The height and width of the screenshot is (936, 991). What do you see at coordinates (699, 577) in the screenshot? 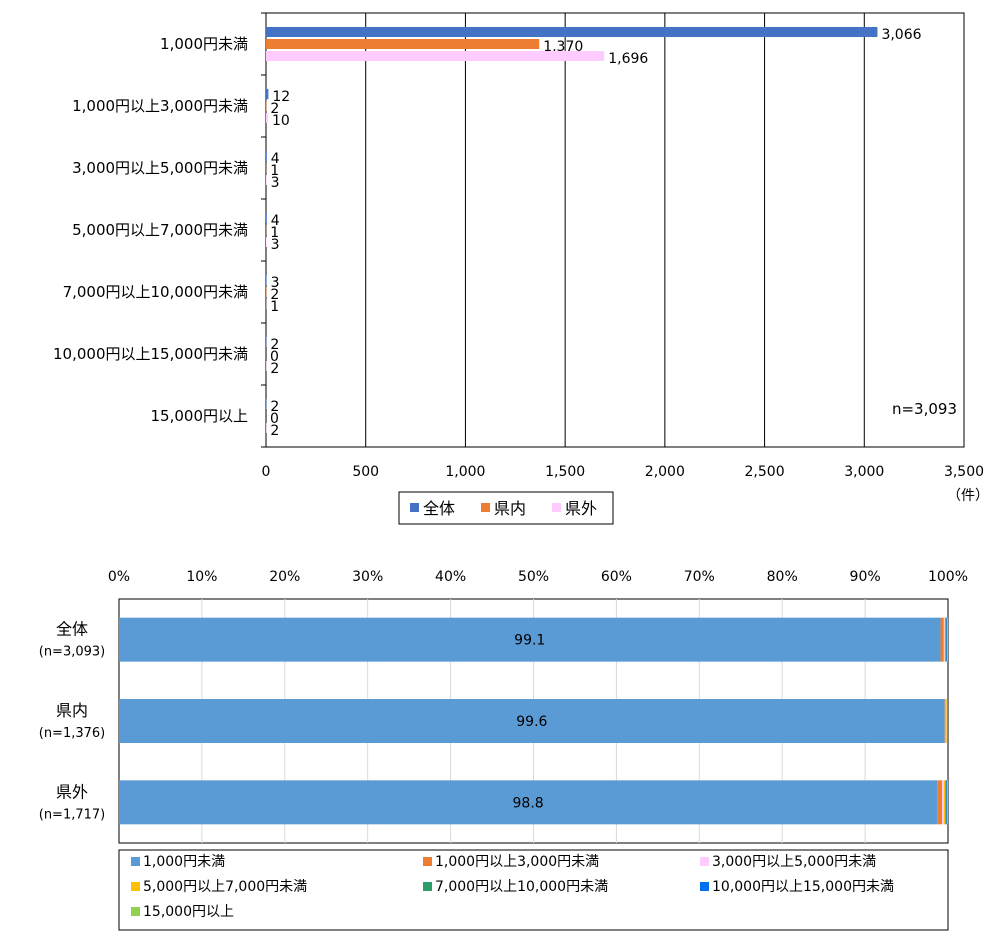
I see `x-tick-label-2: 70%` at bounding box center [699, 577].